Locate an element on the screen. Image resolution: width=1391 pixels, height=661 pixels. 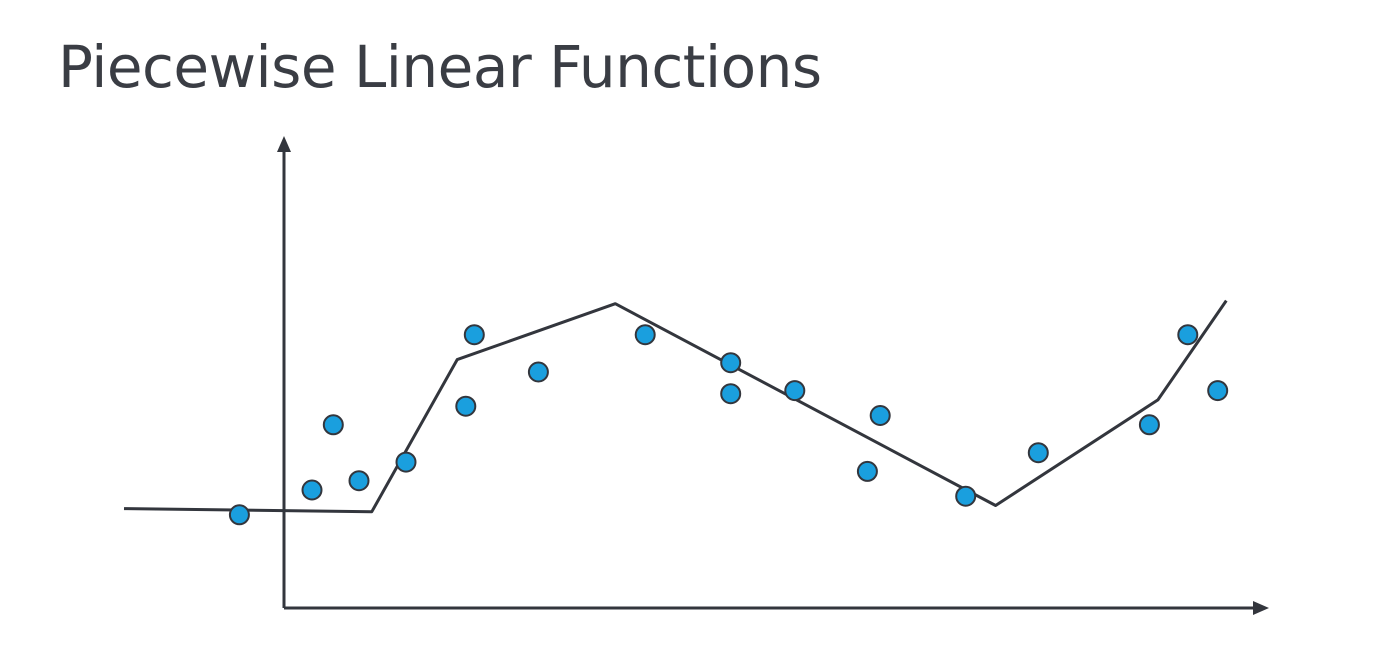
y-axis-arrow-icon is located at coordinates (284, 144).